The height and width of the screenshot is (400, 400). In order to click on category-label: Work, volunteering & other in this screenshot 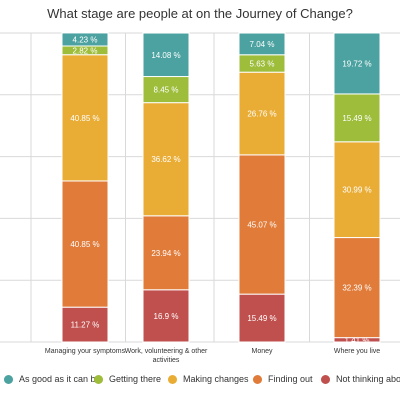, I will do `click(166, 351)`.